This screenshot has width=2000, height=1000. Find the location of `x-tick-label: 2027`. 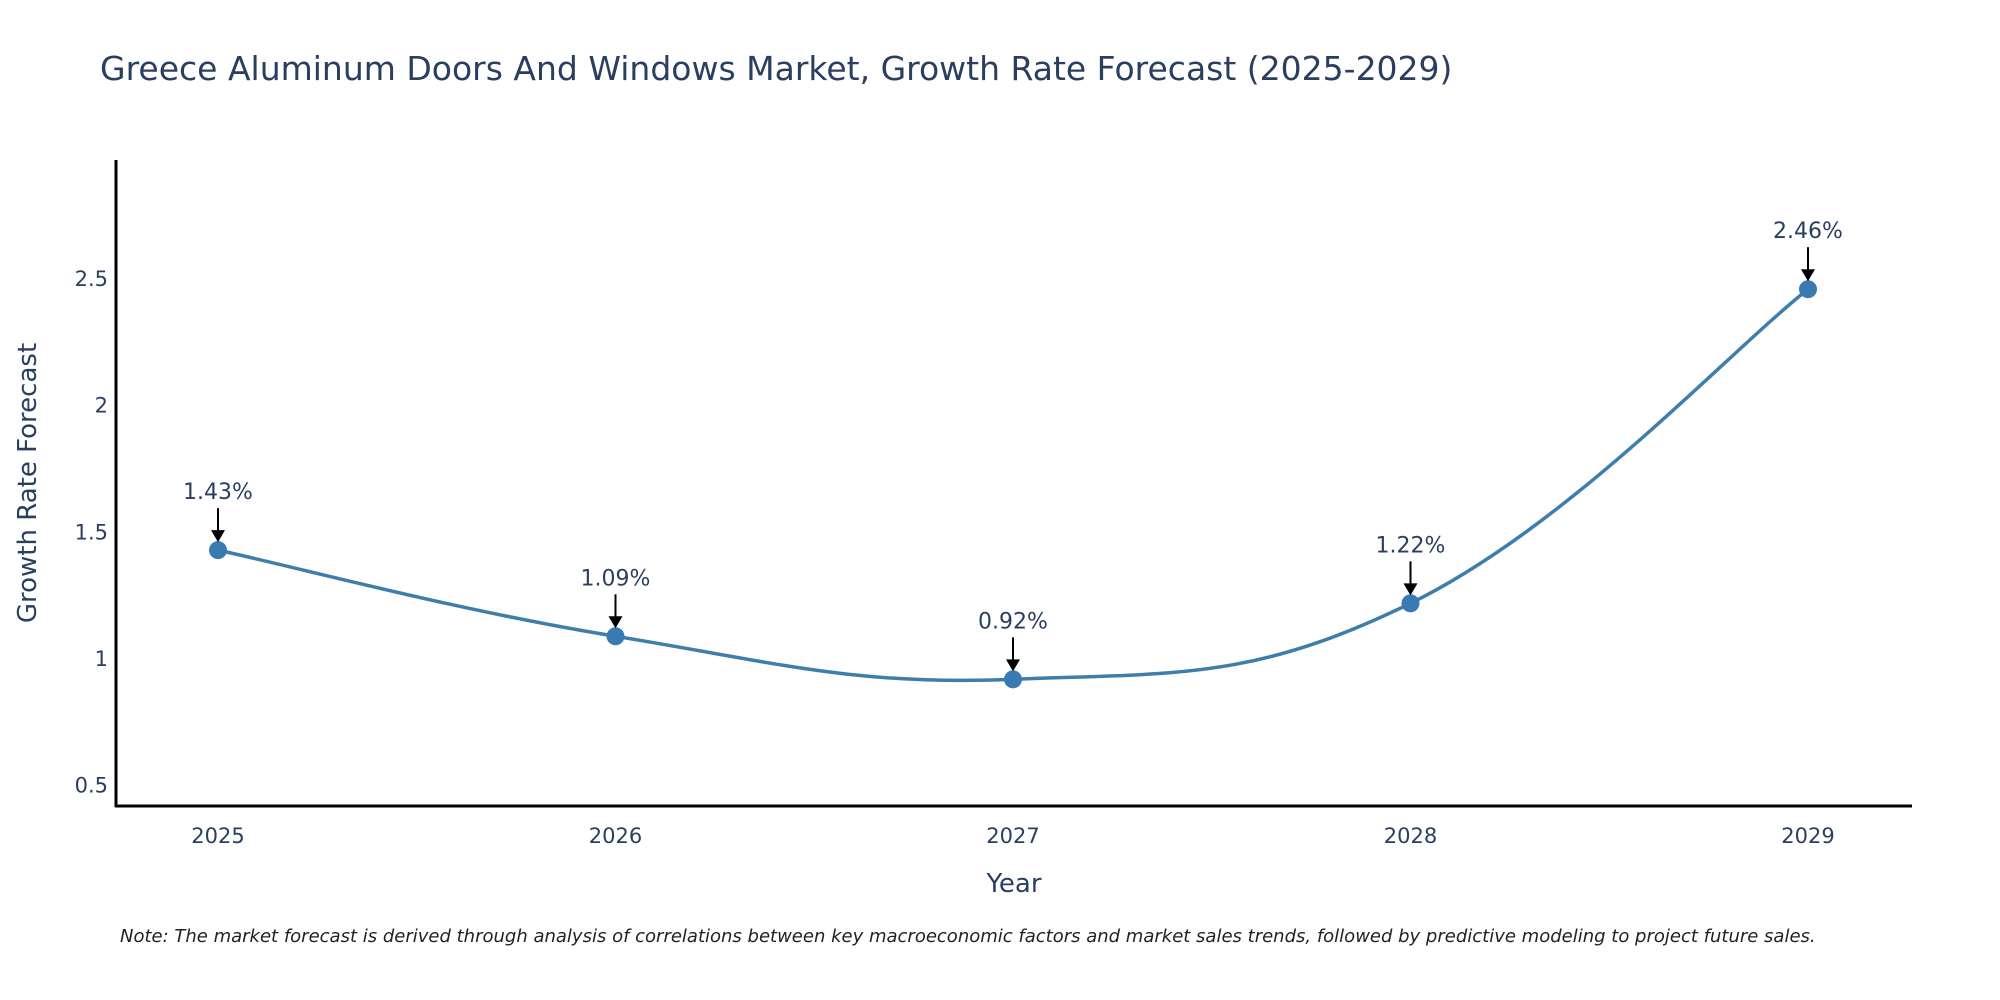

x-tick-label: 2027 is located at coordinates (1012, 836).